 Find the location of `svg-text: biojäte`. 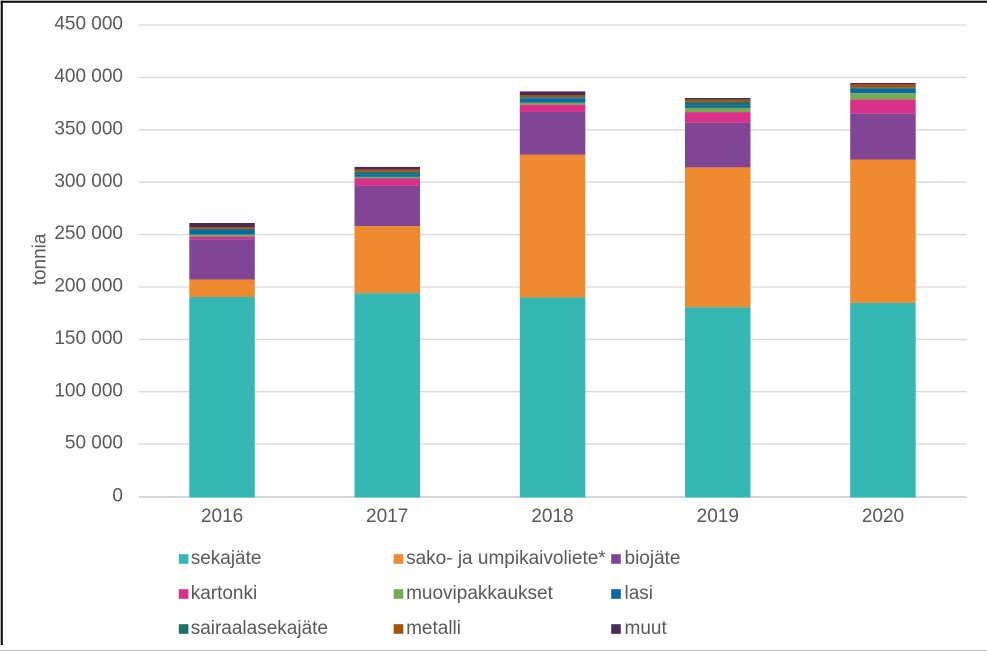

svg-text: biojäte is located at coordinates (653, 558).